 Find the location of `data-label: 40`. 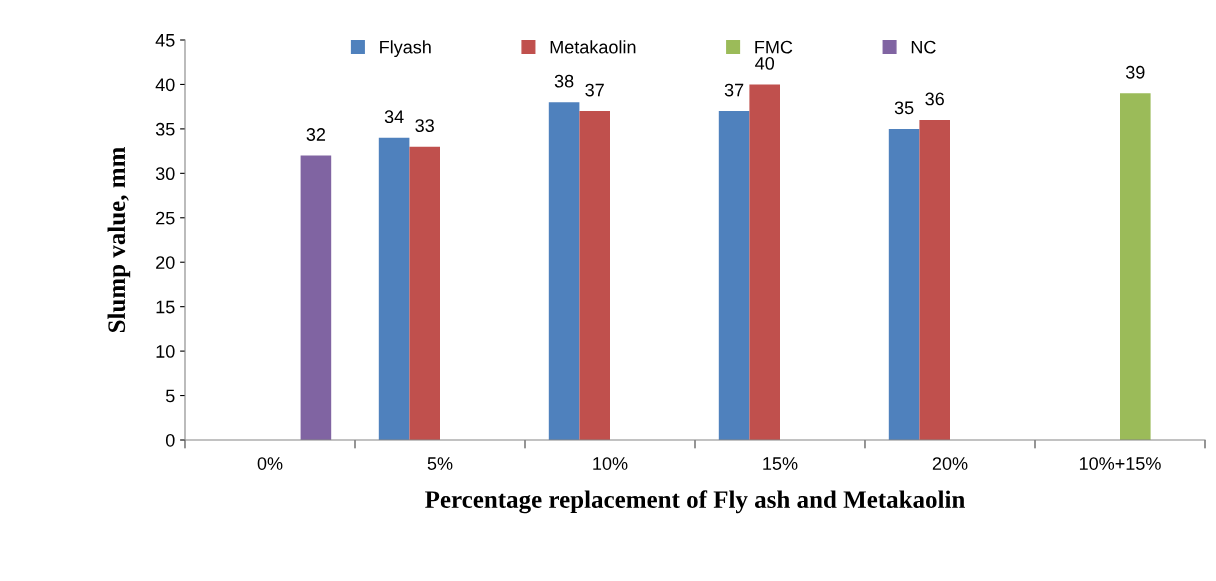

data-label: 40 is located at coordinates (765, 63).